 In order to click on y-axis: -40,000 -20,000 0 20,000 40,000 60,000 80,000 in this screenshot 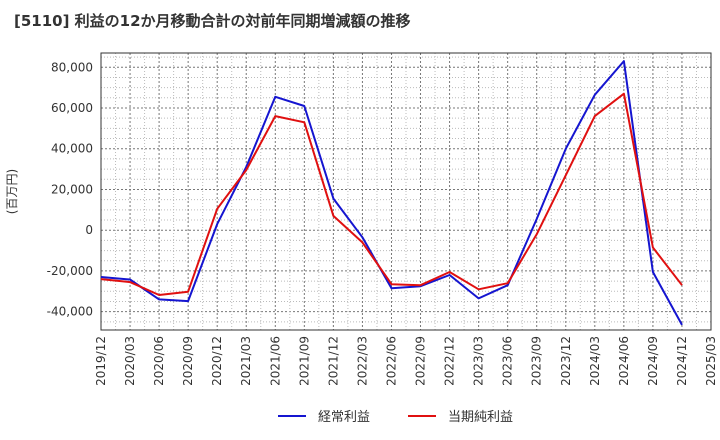, I will do `click(70, 189)`.